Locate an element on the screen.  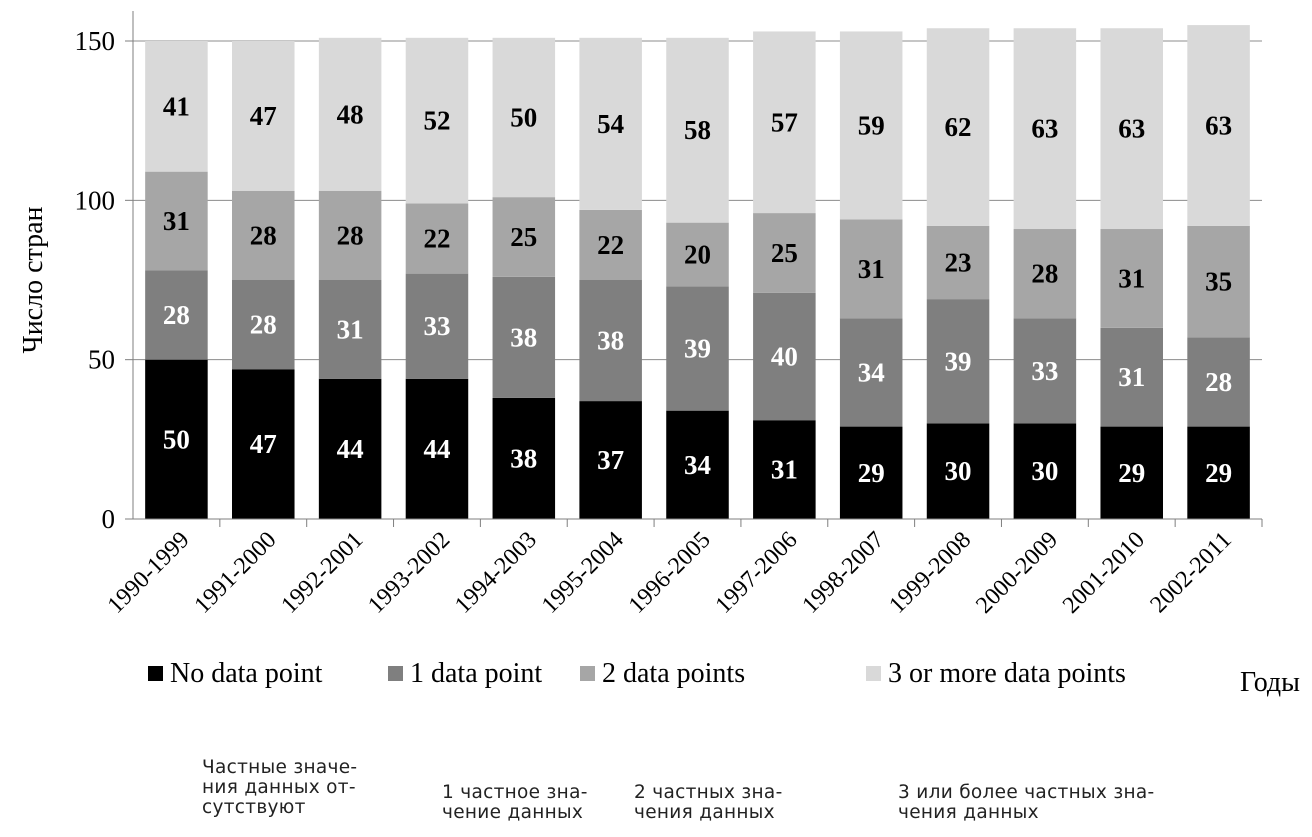
data-label: 48 is located at coordinates (350, 114).